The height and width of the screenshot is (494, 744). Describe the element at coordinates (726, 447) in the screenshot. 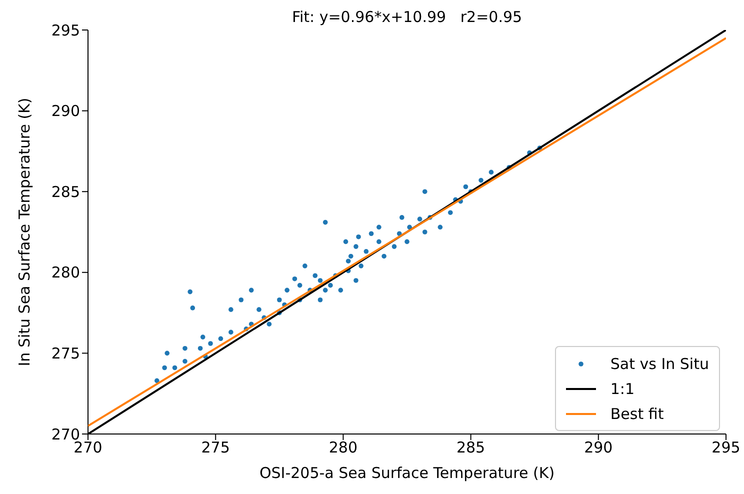

I see `x-tick-label: 295` at that location.